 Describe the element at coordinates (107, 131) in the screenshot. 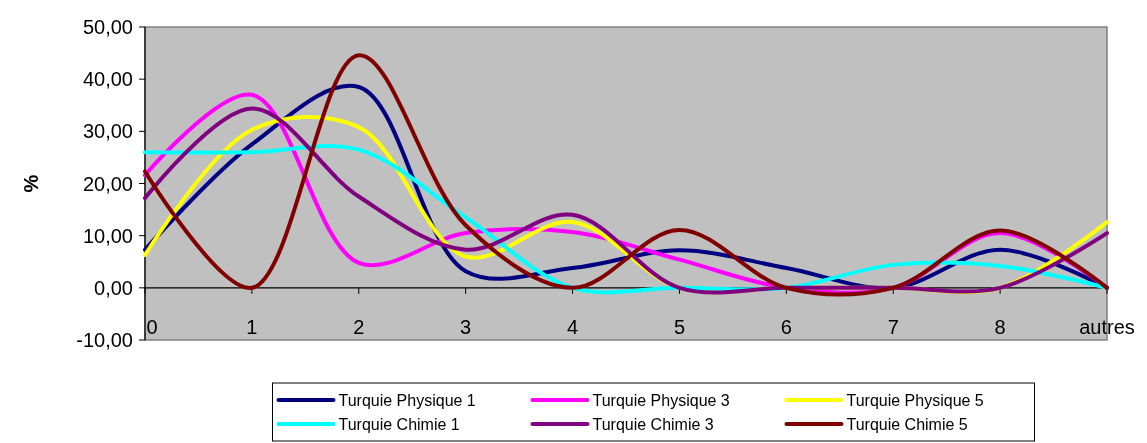

I see `y-tick-label: 30,00` at that location.